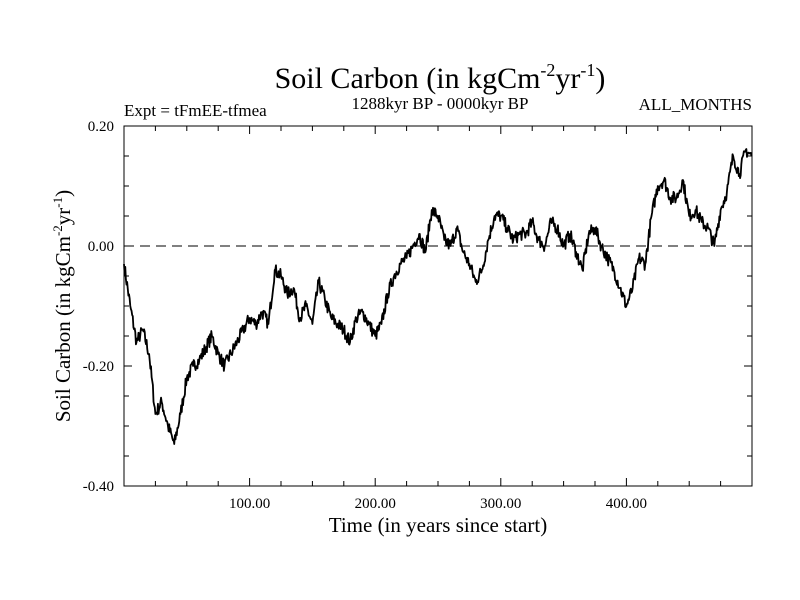 The width and height of the screenshot is (800, 600). What do you see at coordinates (500, 504) in the screenshot?
I see `x-tick-label: 300.00` at bounding box center [500, 504].